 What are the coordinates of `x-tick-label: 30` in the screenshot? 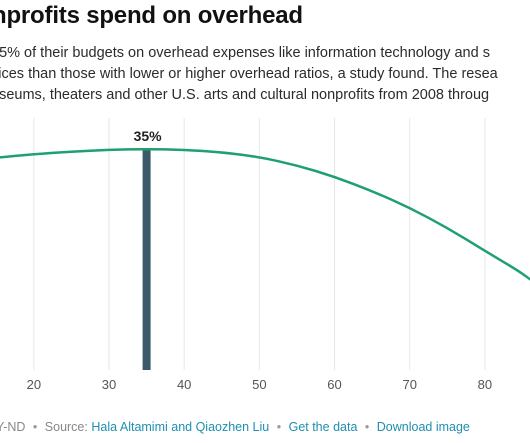 It's located at (109, 384).